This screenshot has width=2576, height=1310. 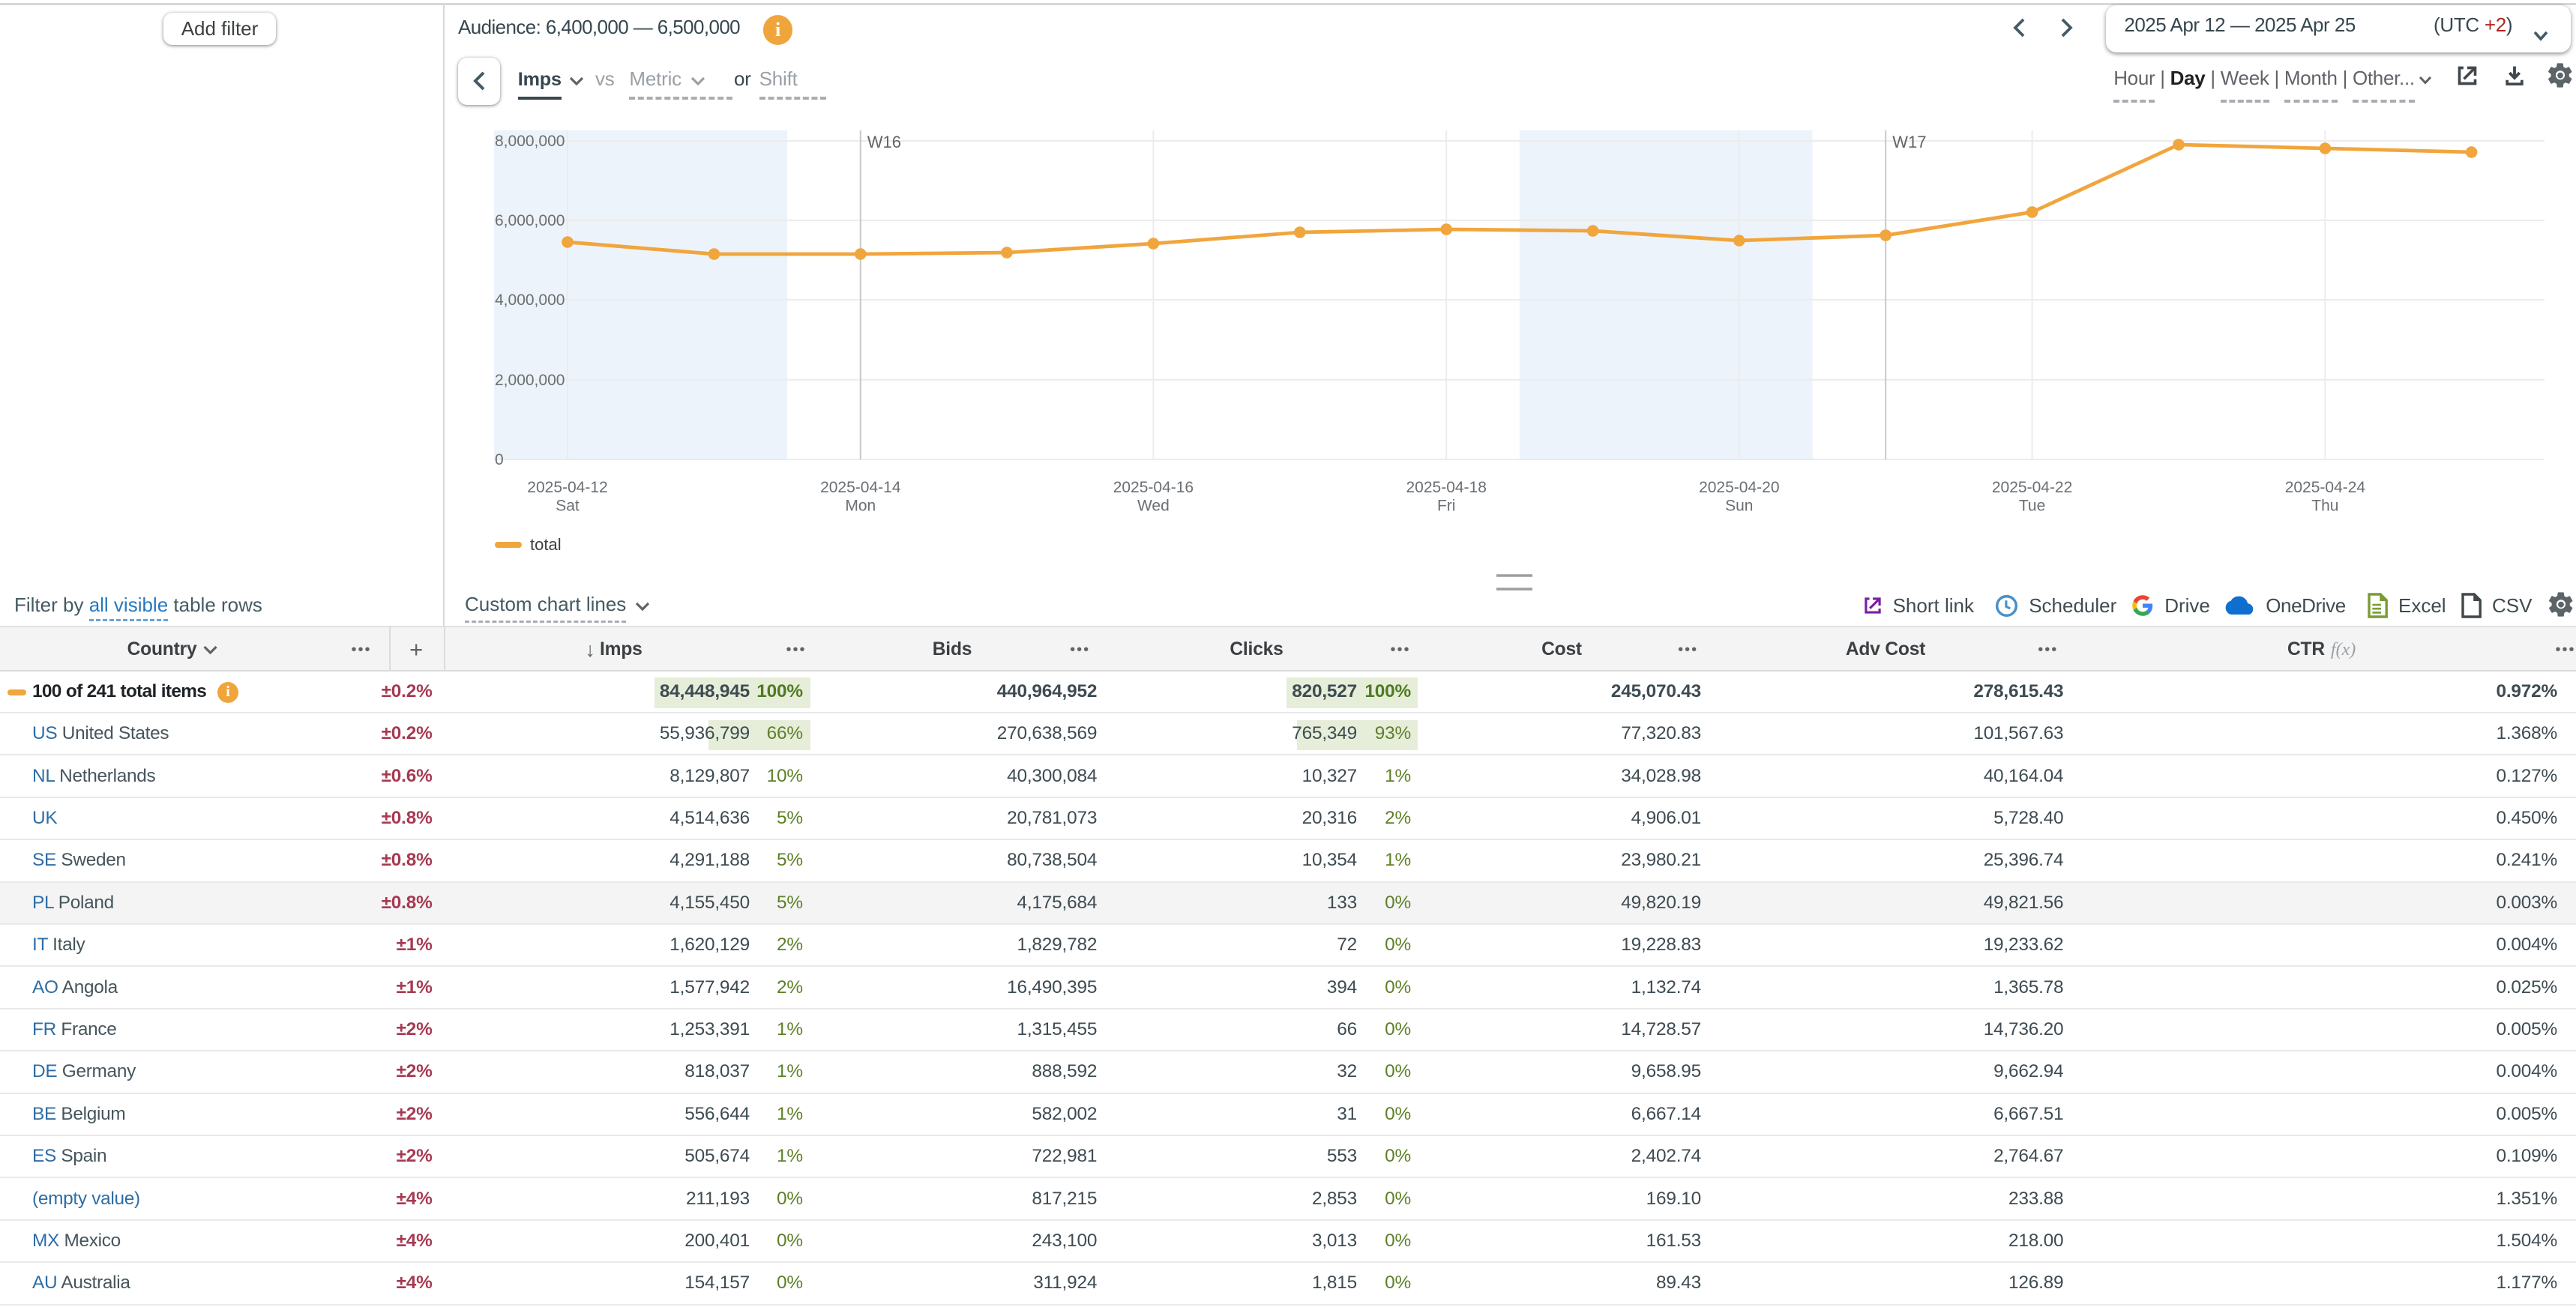 What do you see at coordinates (500, 459) in the screenshot?
I see `svg-text: 0` at bounding box center [500, 459].